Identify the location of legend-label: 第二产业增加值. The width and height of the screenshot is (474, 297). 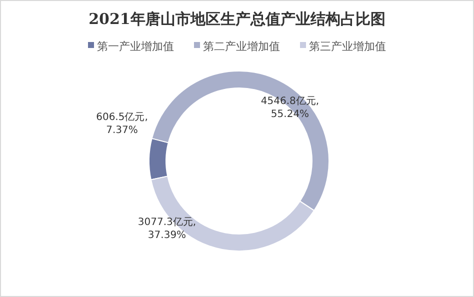
(241, 46).